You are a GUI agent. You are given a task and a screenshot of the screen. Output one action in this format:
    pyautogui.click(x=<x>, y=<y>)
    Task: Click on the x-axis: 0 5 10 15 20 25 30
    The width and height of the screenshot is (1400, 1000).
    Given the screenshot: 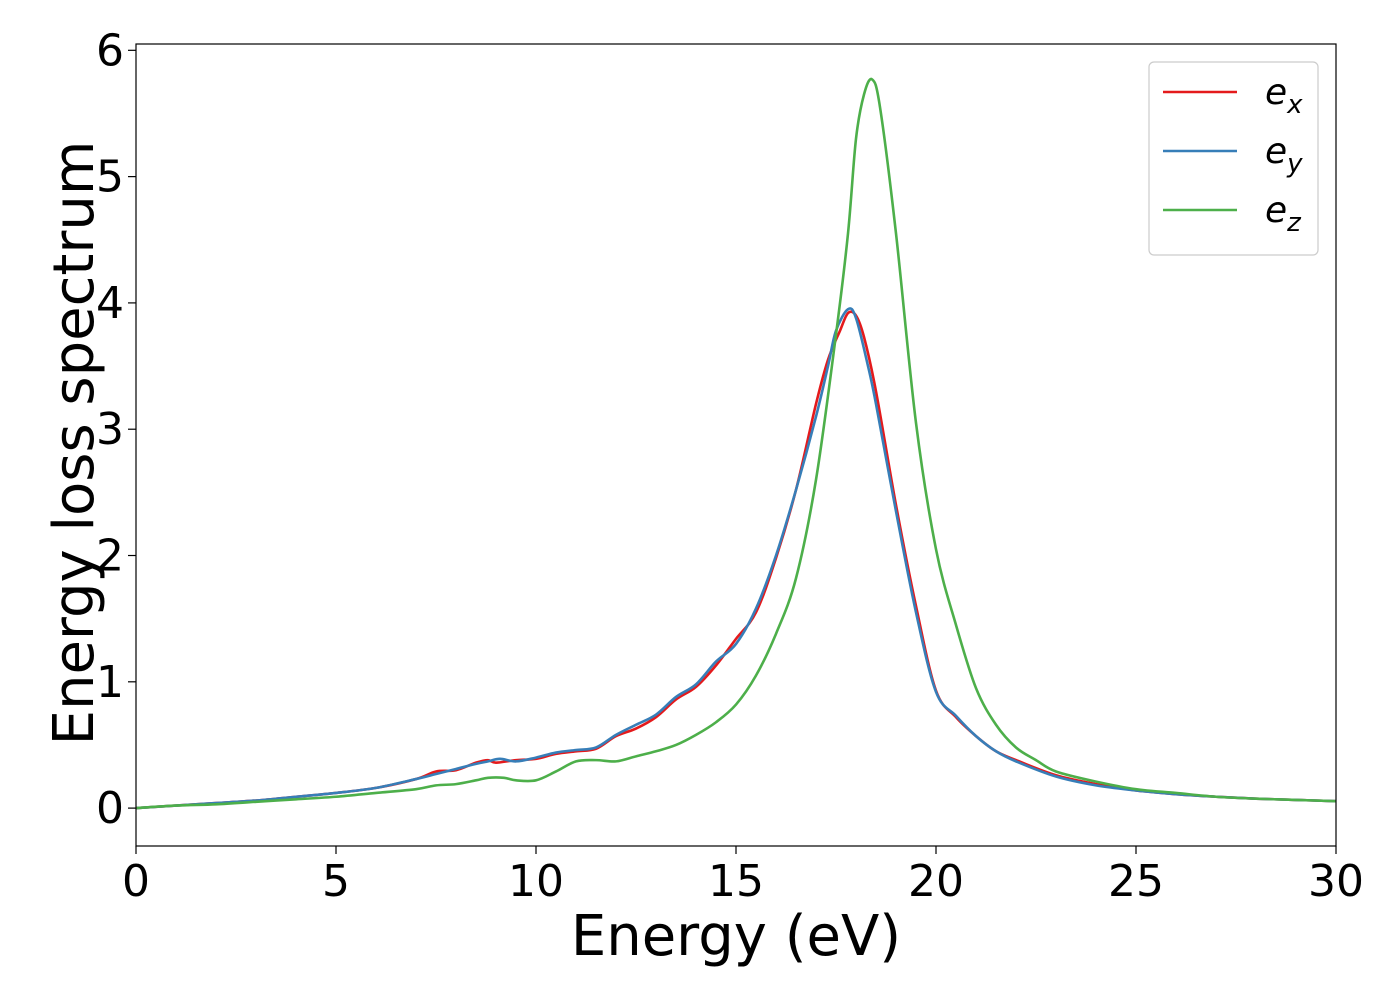 What is the action you would take?
    pyautogui.click(x=743, y=876)
    